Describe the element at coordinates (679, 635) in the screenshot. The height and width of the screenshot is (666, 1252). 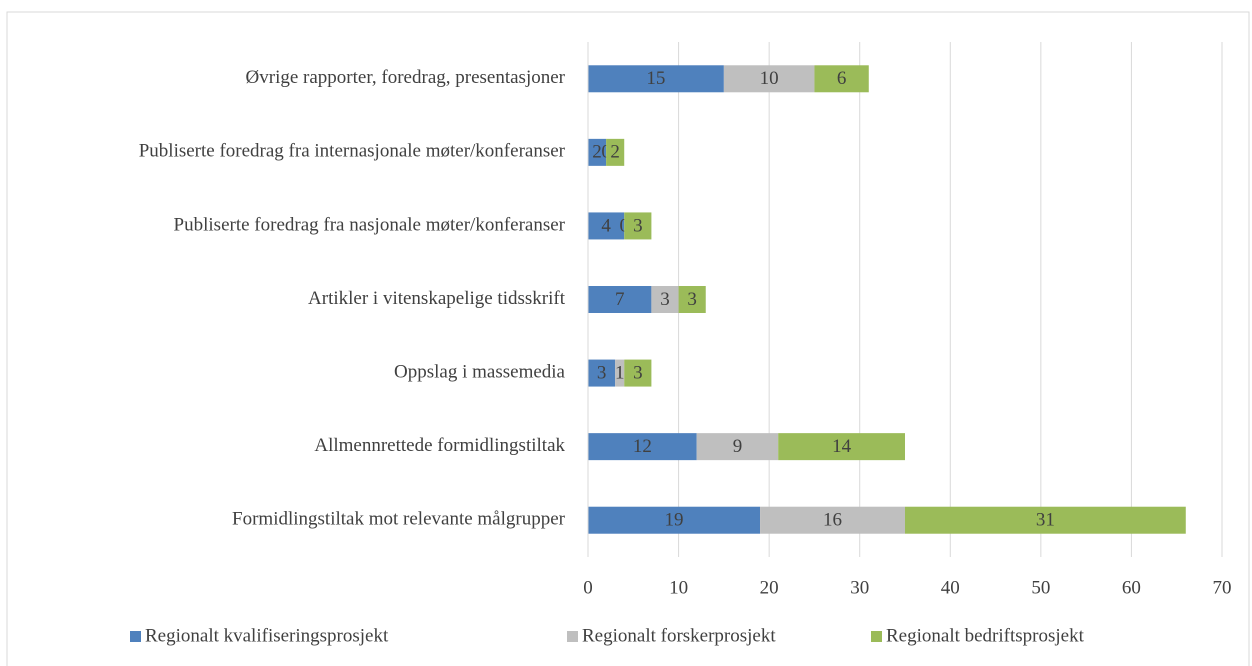
I see `legend-label: Regionalt forskerprosjekt` at that location.